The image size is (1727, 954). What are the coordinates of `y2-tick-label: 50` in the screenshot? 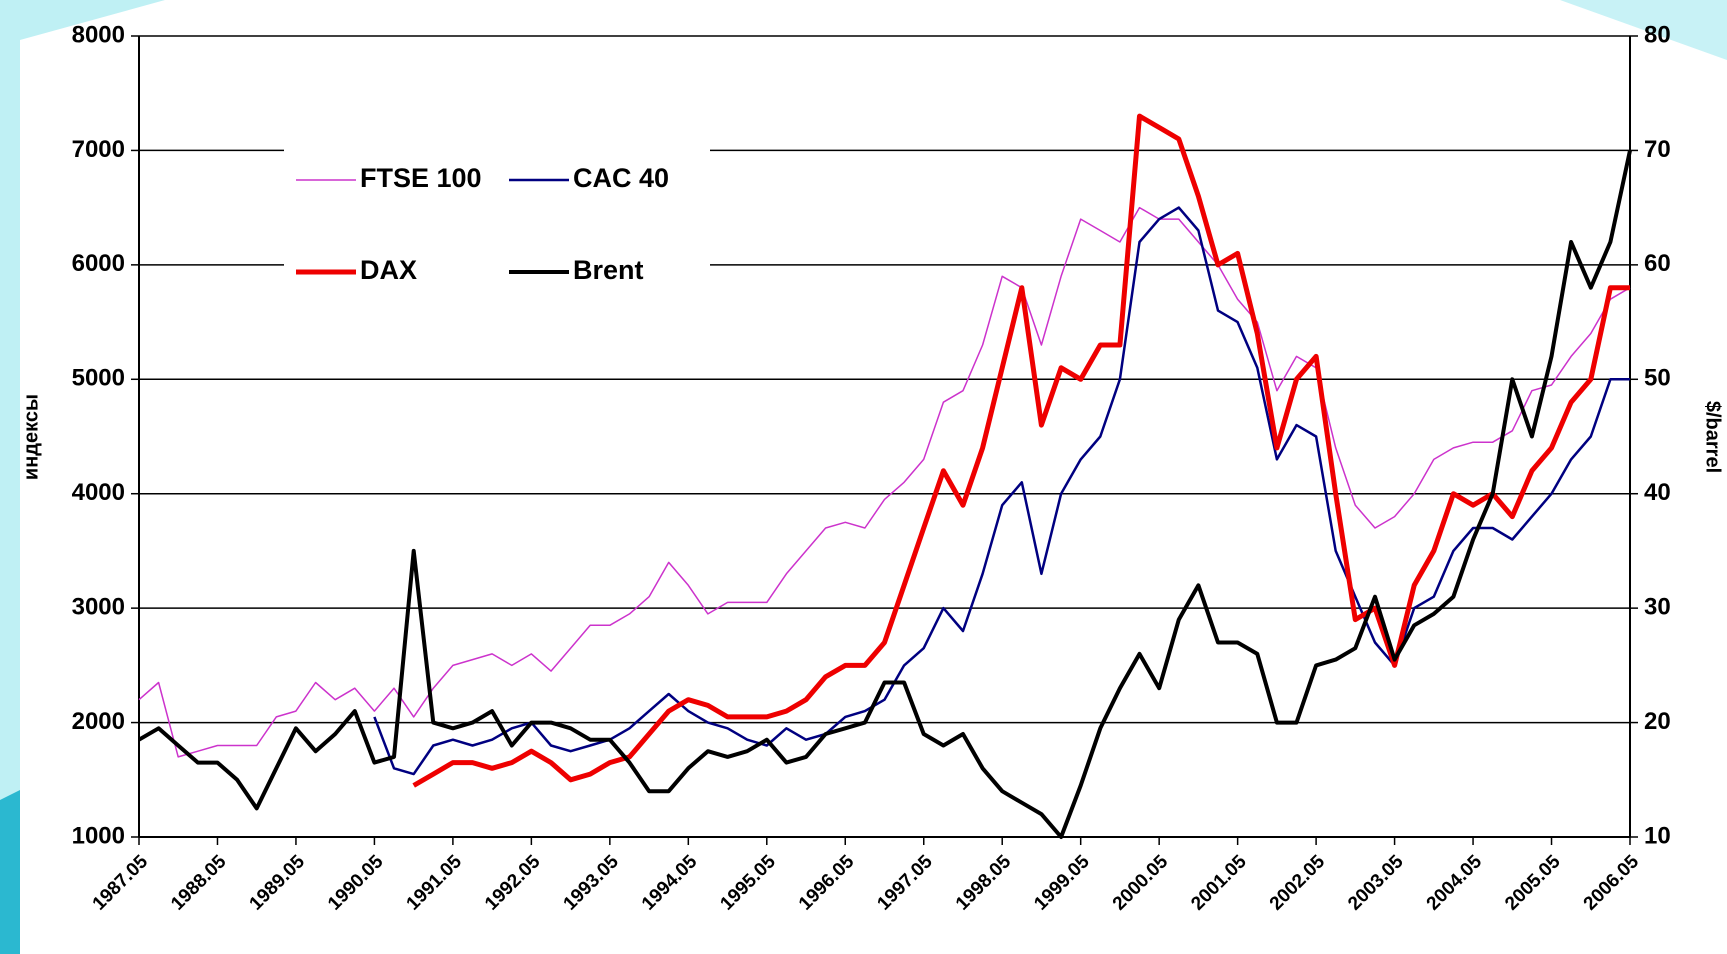 It's located at (1657, 378).